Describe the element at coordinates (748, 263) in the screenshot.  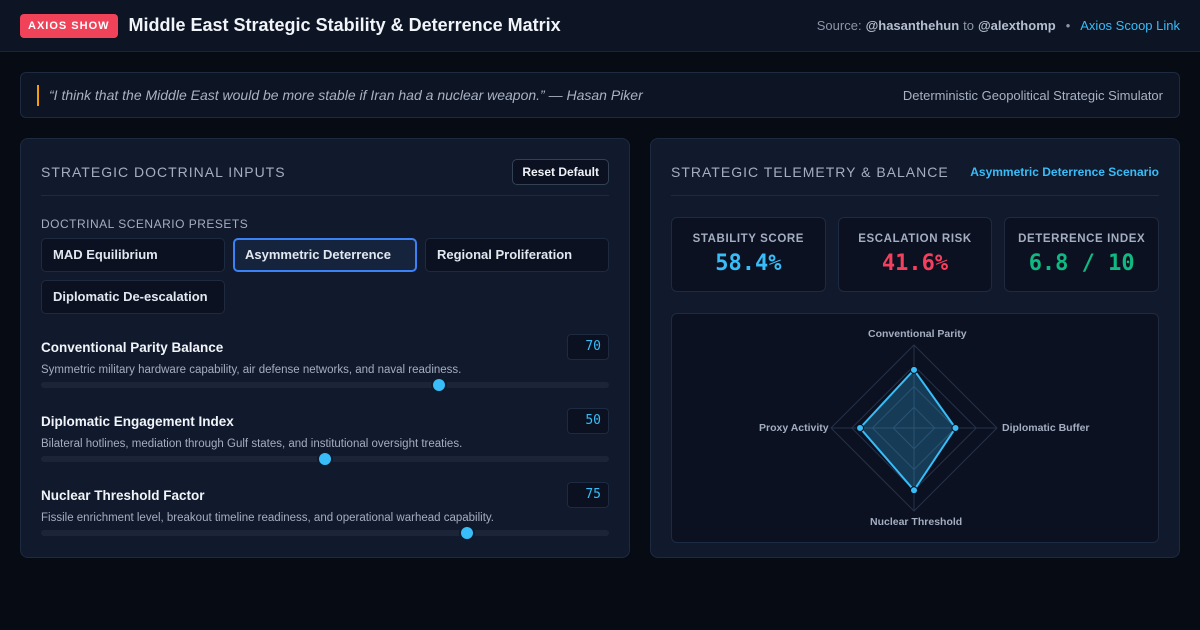
I see `metric-value: 58.4%` at that location.